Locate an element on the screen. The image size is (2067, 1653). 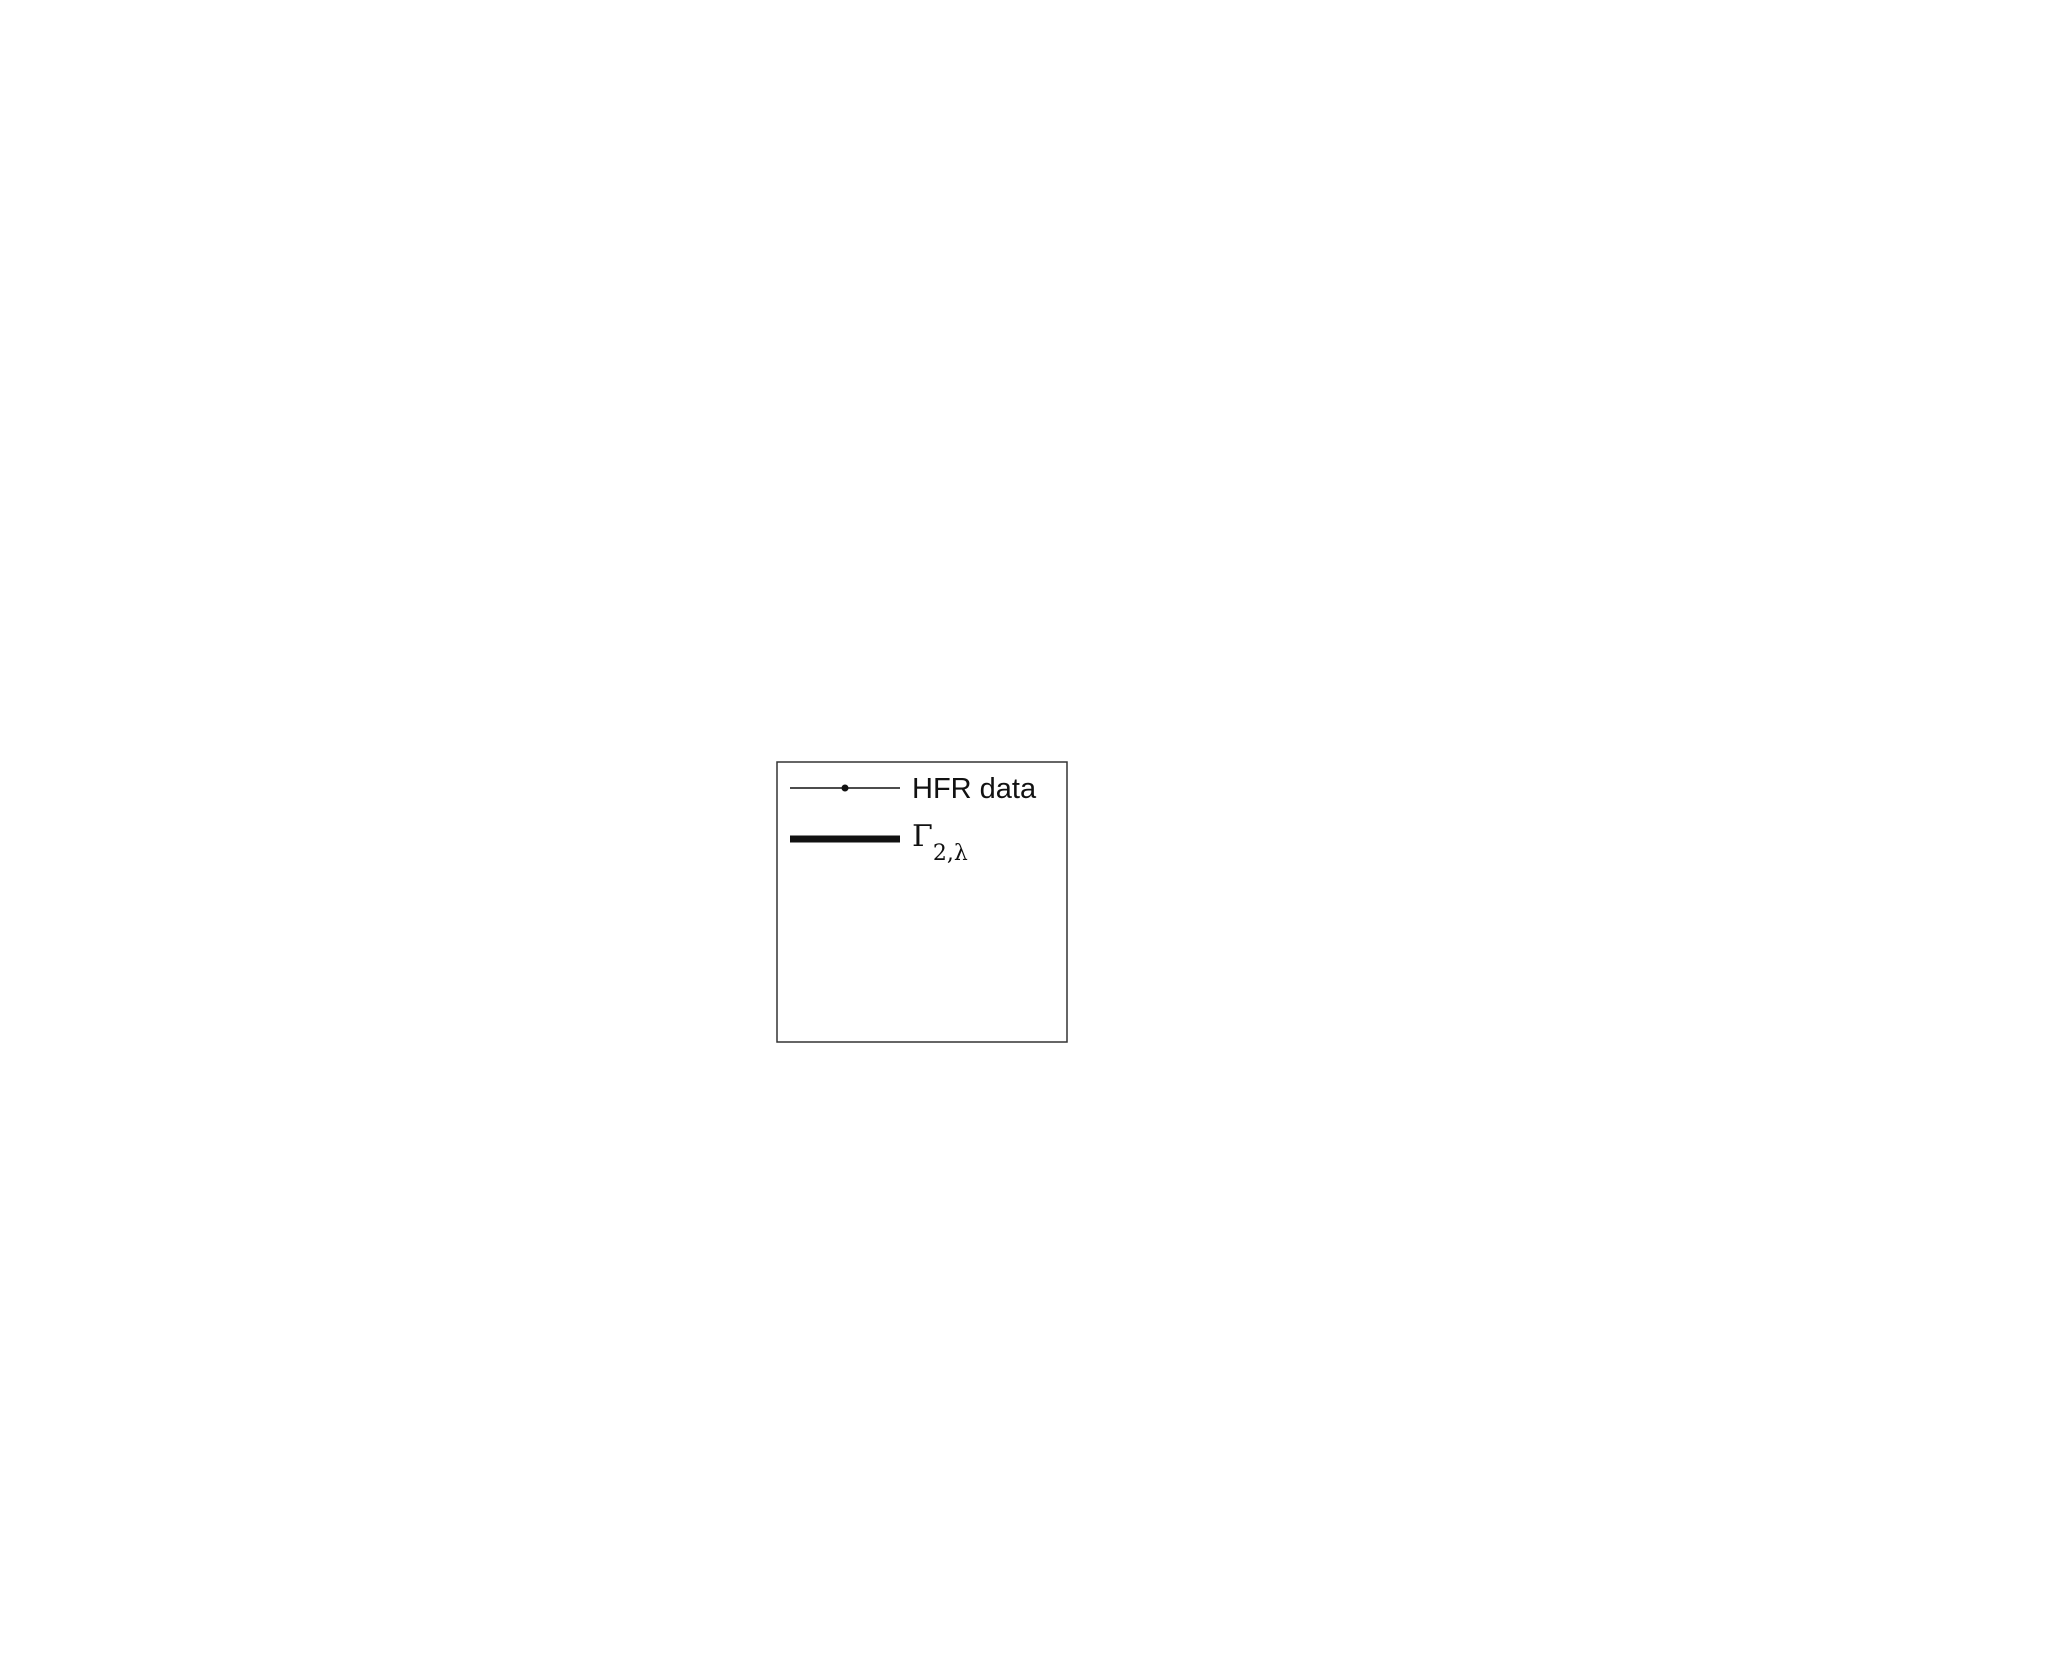
legend-gamma-label: Γ2,λ is located at coordinates (940, 842).